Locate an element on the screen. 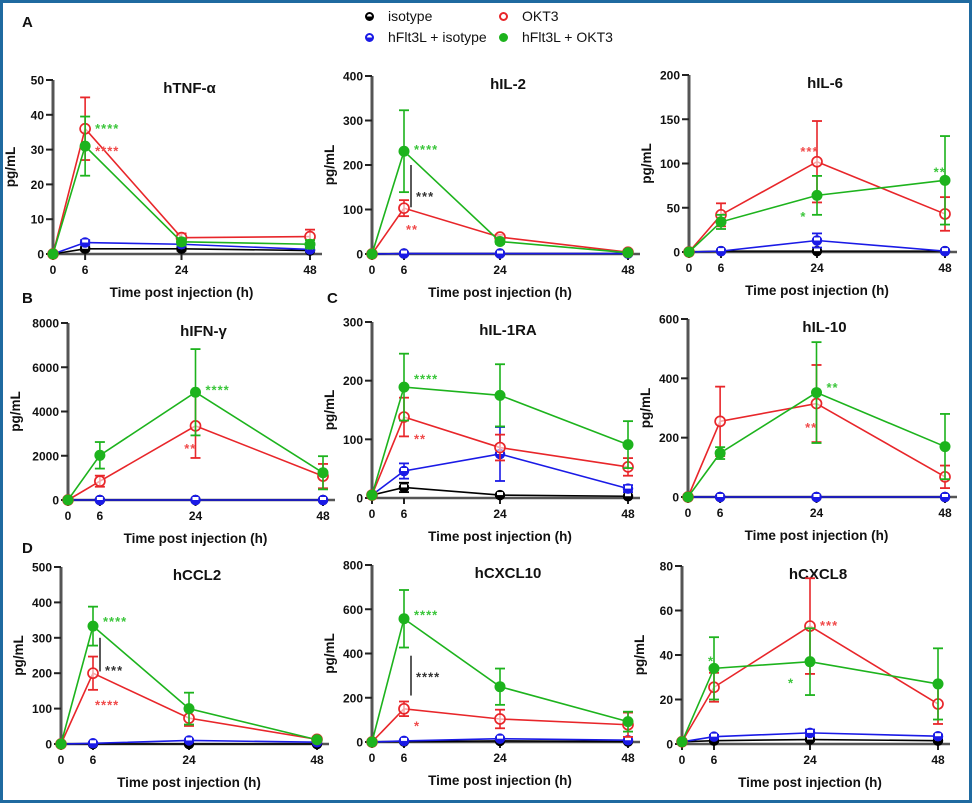 This screenshot has height=803, width=972. y-tick-label: 6000 is located at coordinates (45, 368).